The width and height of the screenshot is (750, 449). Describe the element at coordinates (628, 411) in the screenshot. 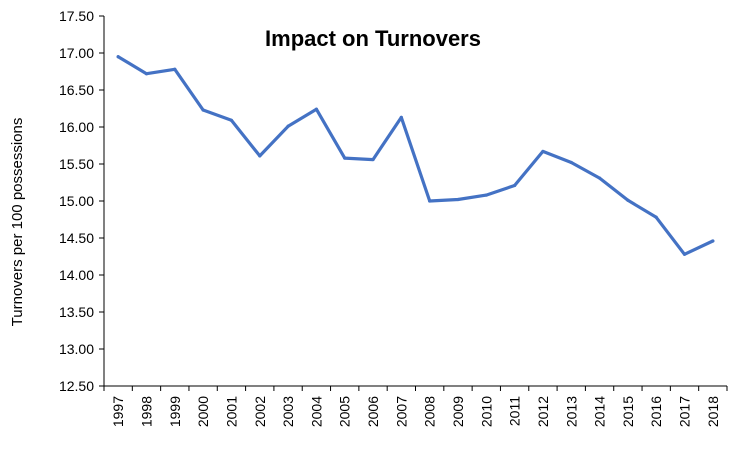

I see `x-tick-label: 2015` at that location.